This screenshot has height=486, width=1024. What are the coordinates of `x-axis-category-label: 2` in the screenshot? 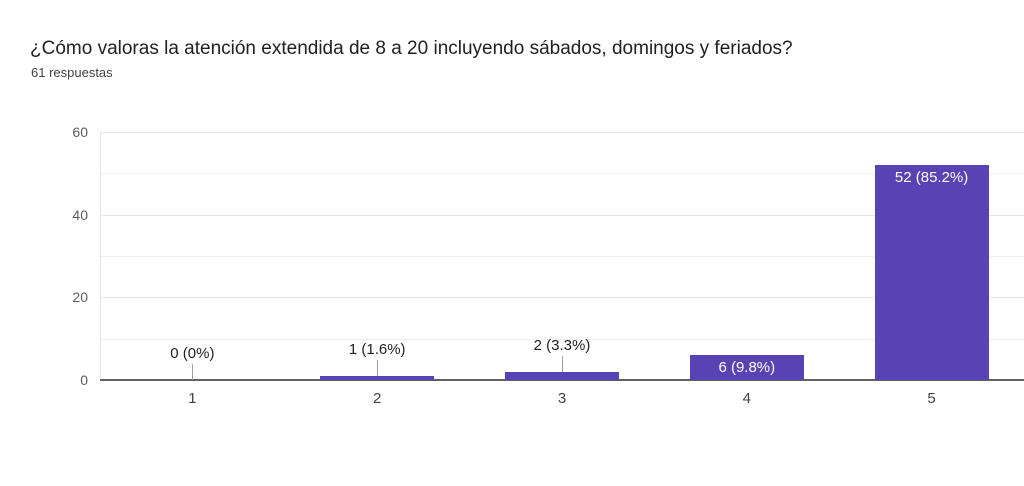 It's located at (377, 398).